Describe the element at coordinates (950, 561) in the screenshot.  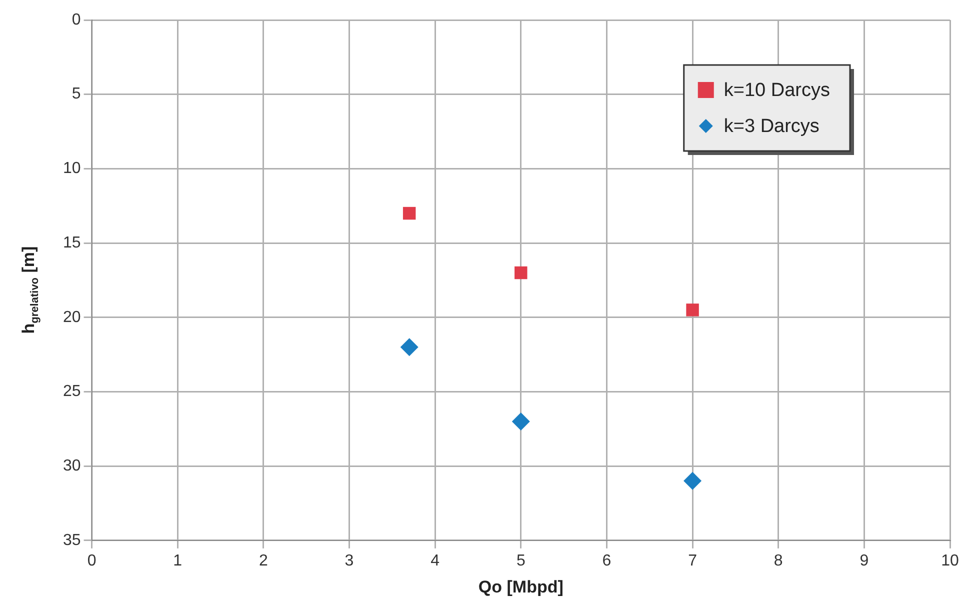
I see `x-tick-label: 10` at that location.